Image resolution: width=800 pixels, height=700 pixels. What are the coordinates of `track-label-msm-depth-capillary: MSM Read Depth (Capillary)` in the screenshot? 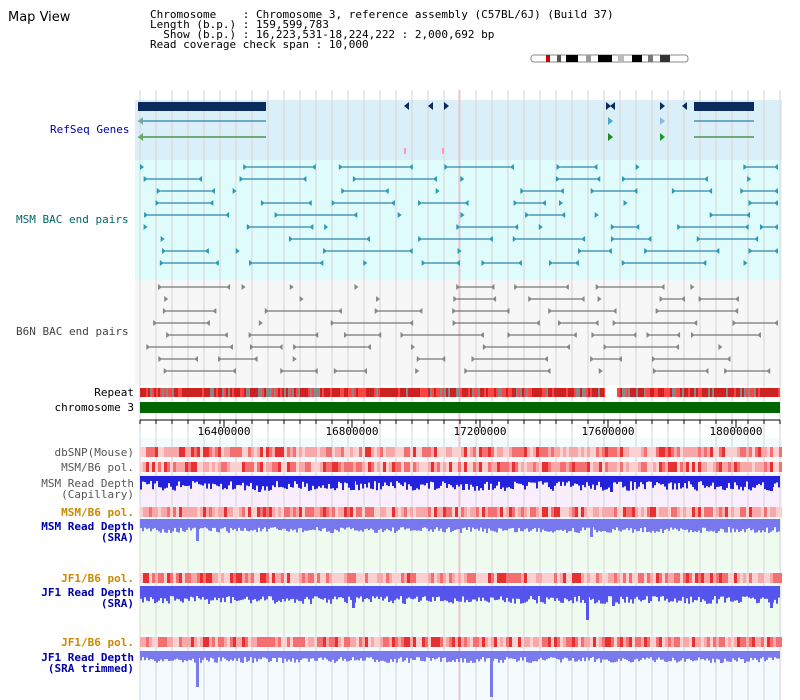 It's located at (87, 489).